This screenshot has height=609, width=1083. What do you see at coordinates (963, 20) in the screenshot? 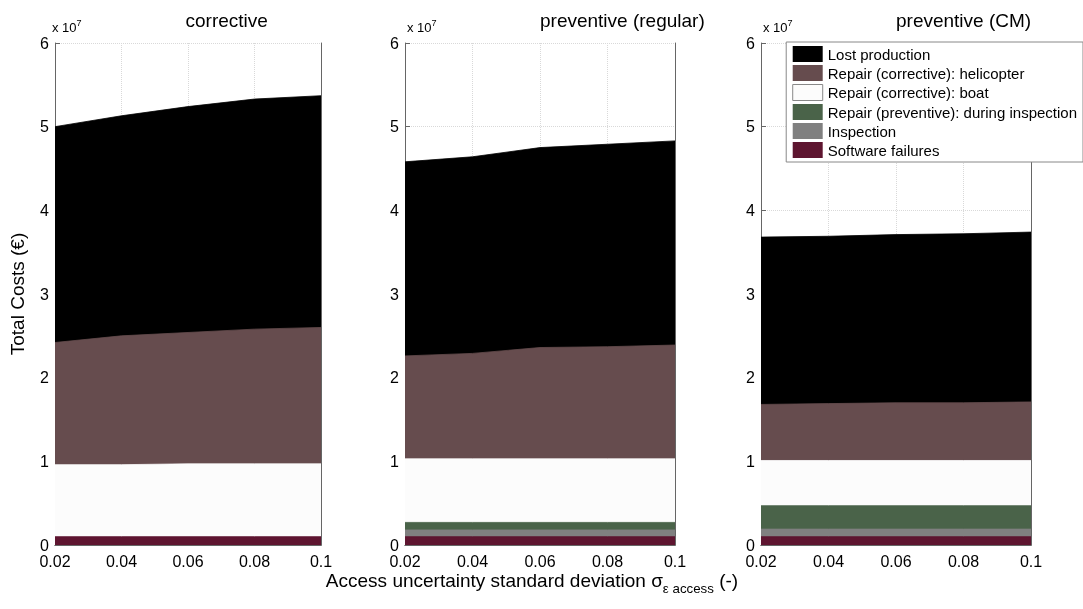
I see `chart-title: preventive (CM)` at bounding box center [963, 20].